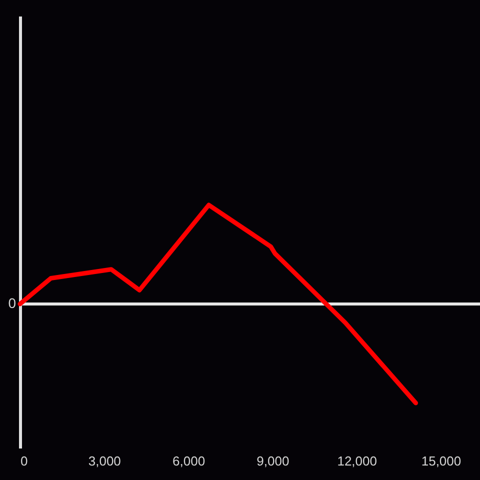 Image resolution: width=480 pixels, height=480 pixels. I want to click on x-tick-label: 15,000, so click(441, 461).